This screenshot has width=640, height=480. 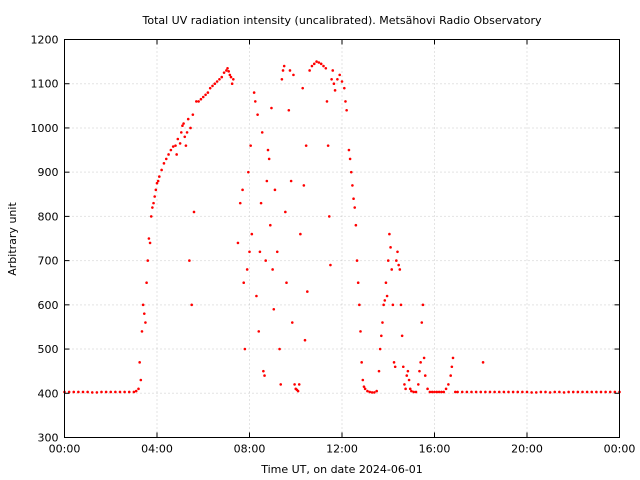 I want to click on y-axis-label: Arbitrary unit, so click(x=12, y=239).